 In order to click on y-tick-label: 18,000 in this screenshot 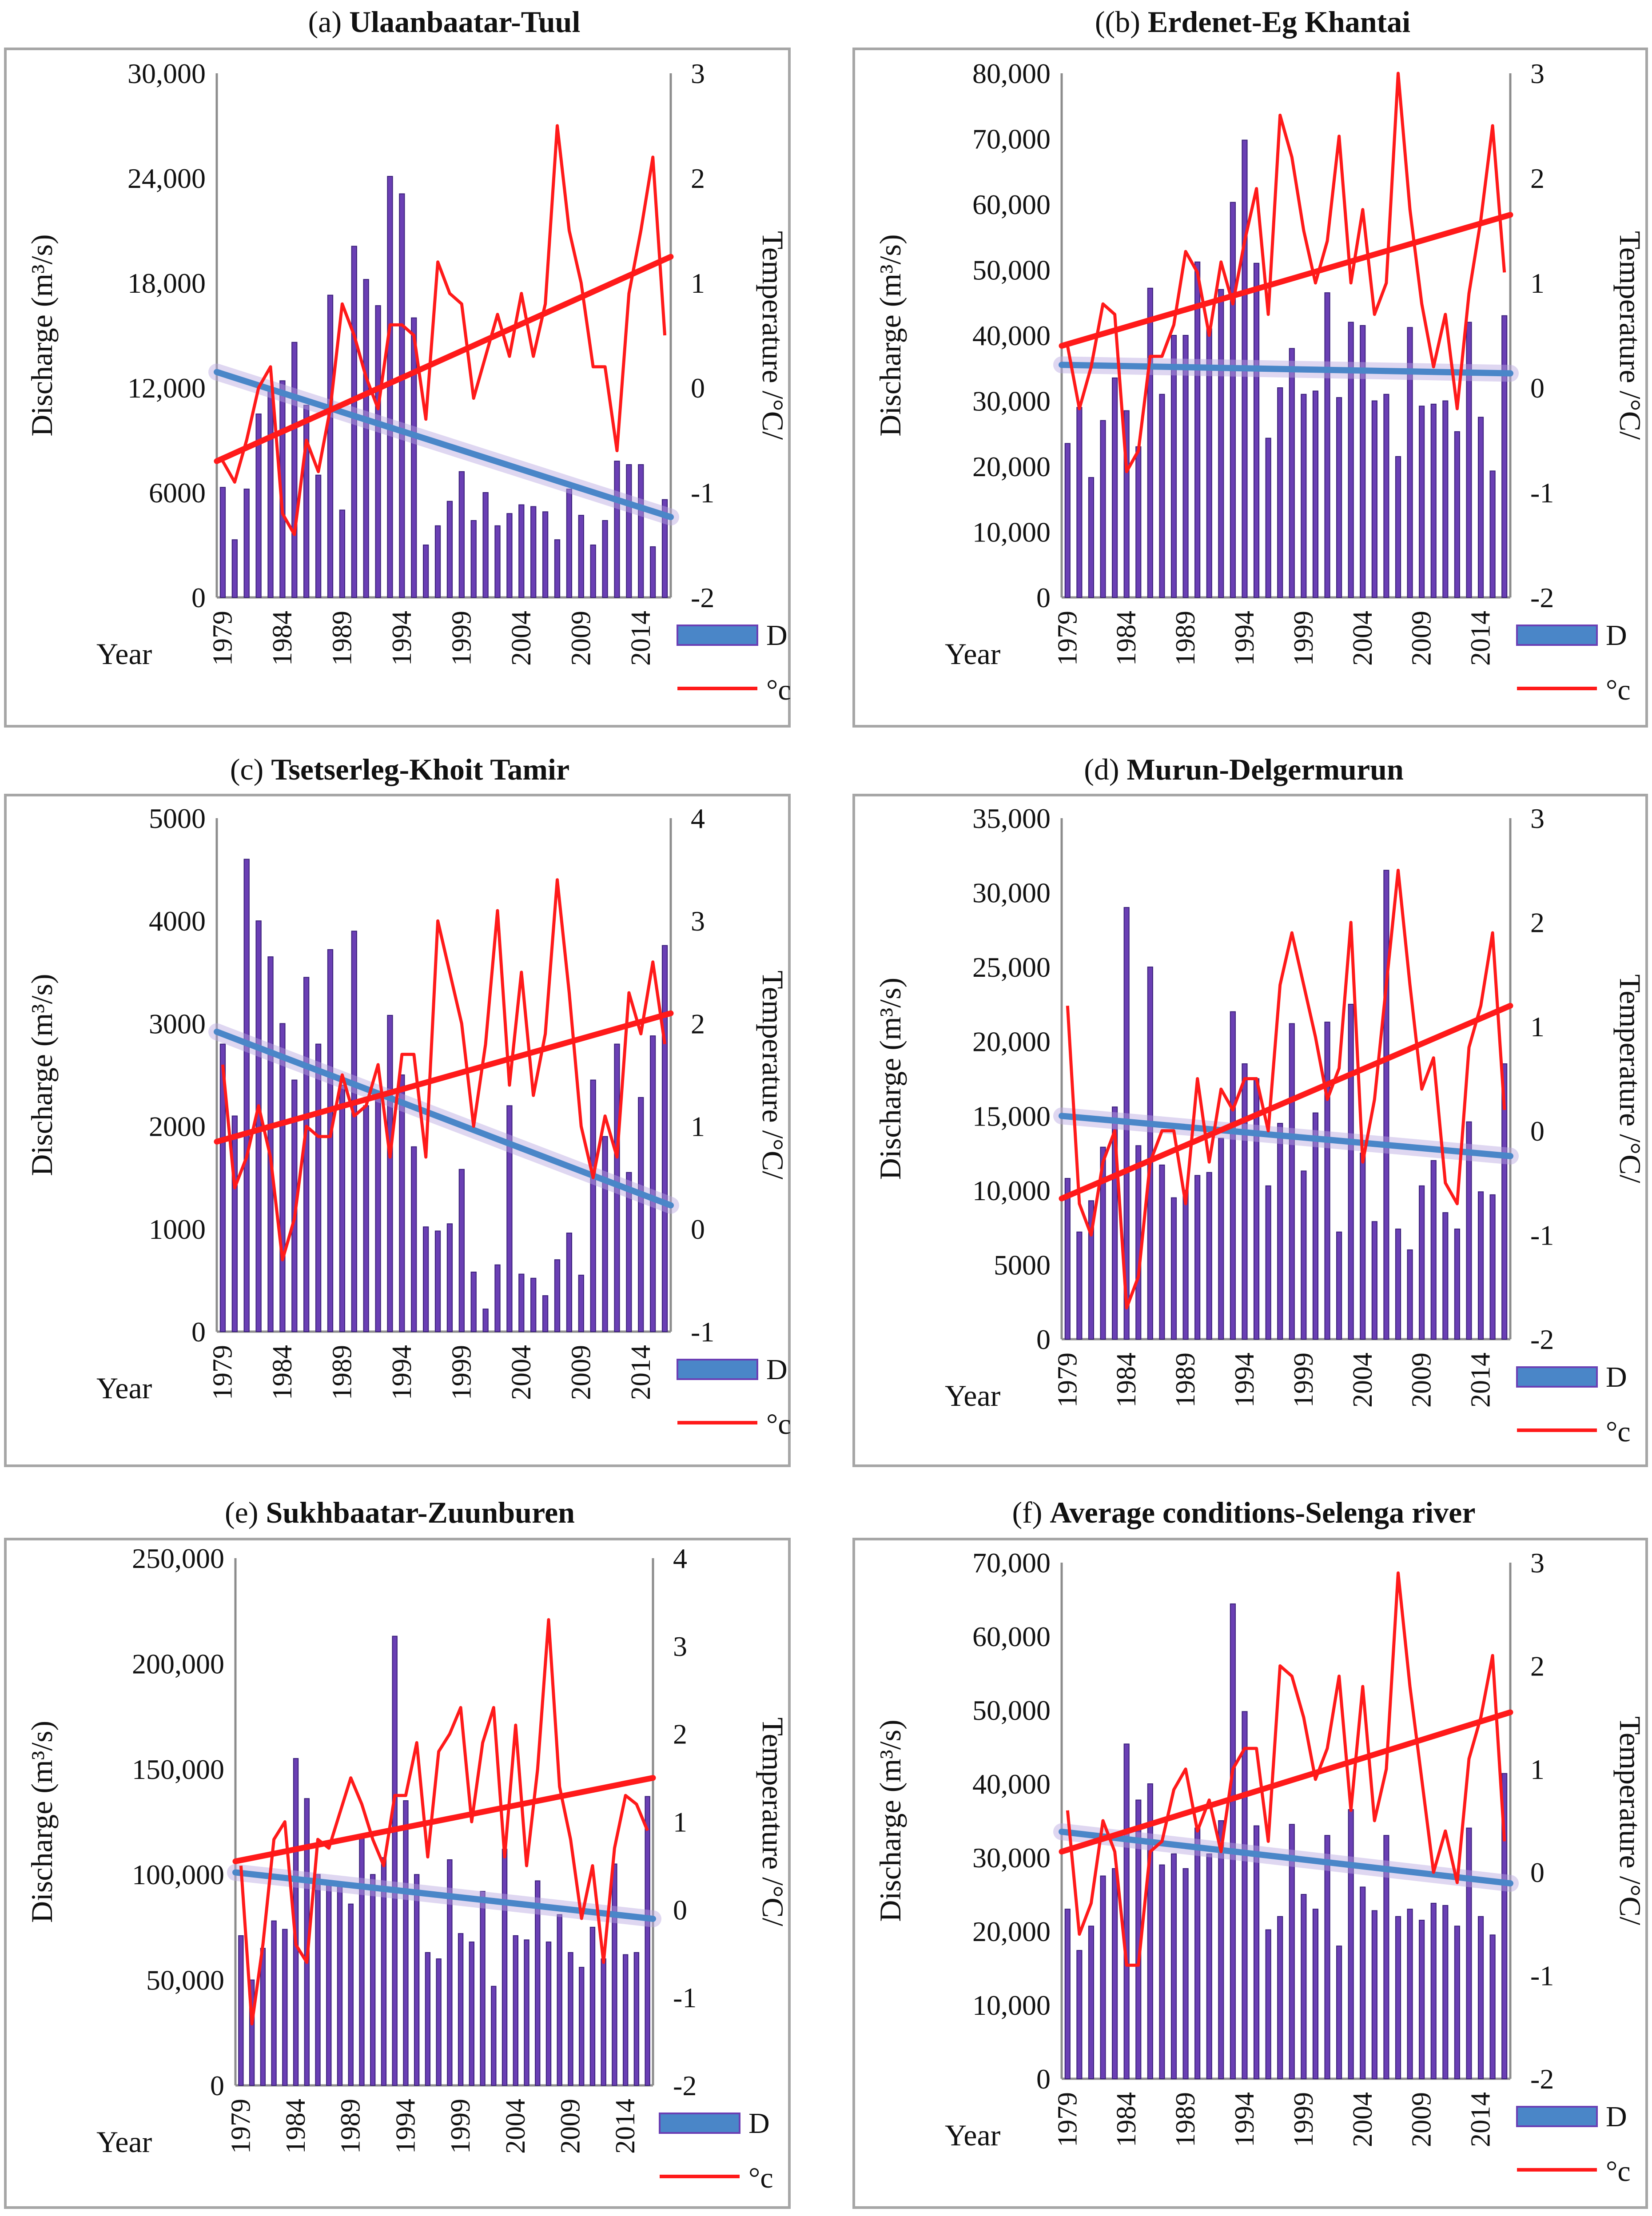, I will do `click(167, 283)`.